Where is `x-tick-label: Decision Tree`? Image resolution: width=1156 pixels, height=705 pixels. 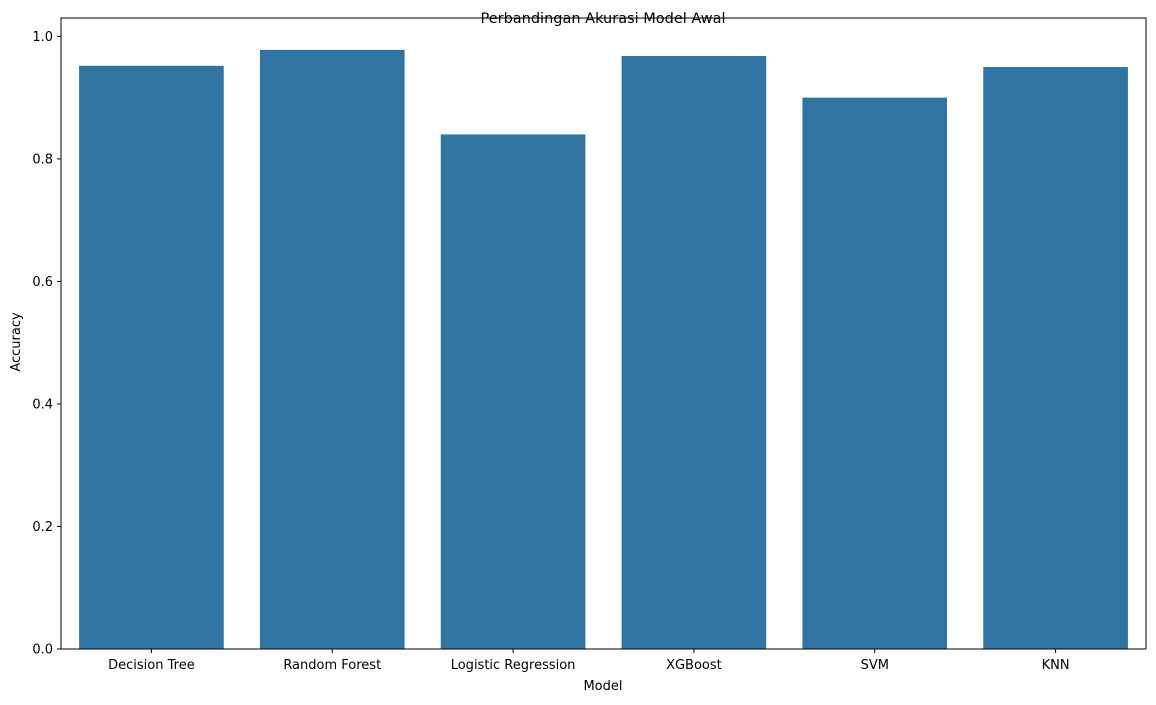 x-tick-label: Decision Tree is located at coordinates (151, 665).